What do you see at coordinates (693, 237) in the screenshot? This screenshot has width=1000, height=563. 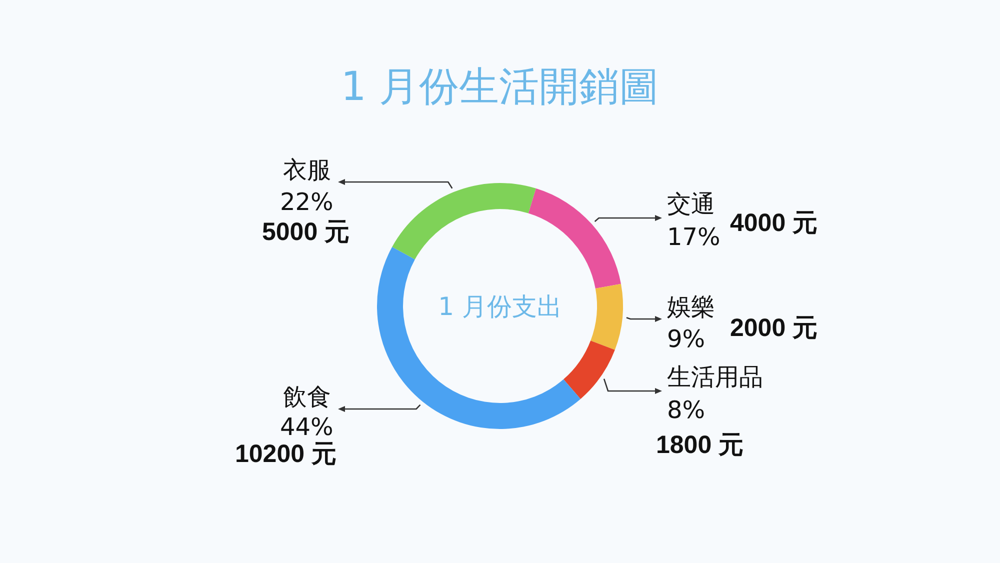 I see `text: 17%` at bounding box center [693, 237].